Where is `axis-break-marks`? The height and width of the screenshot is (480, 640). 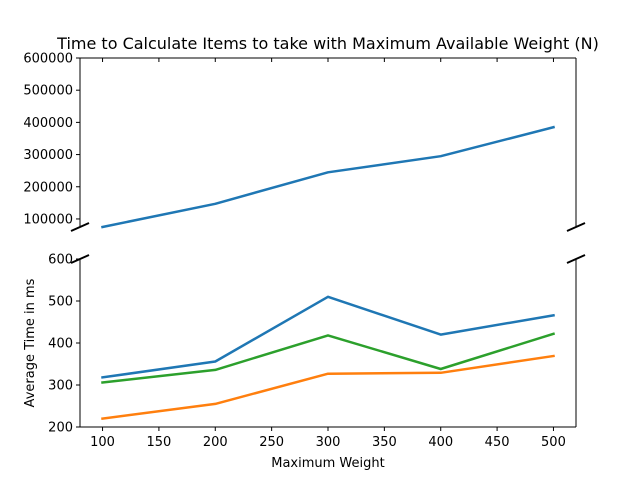 axis-break-marks is located at coordinates (328, 243).